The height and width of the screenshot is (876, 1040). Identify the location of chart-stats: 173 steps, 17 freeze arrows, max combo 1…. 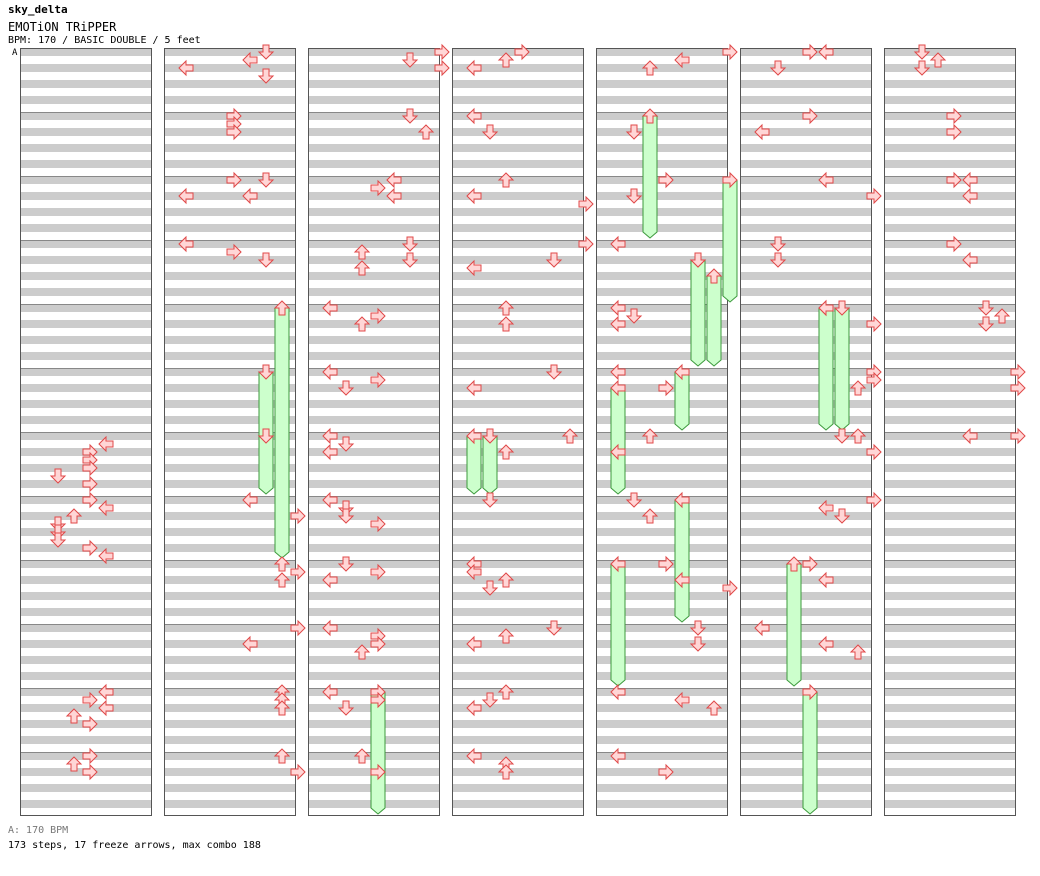
(134, 845).